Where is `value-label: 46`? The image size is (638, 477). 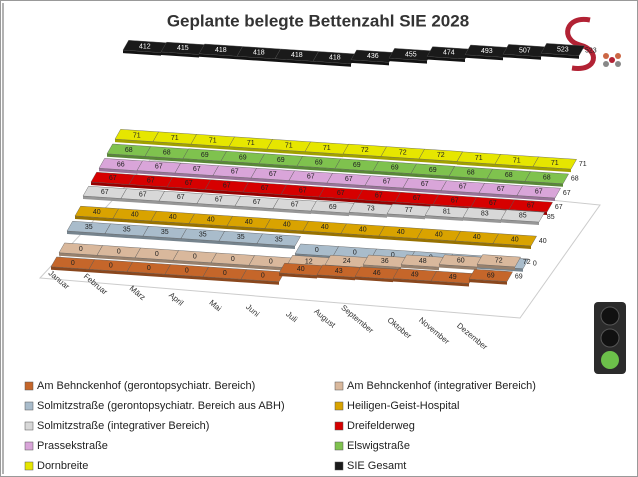
value-label: 46 is located at coordinates (377, 273).